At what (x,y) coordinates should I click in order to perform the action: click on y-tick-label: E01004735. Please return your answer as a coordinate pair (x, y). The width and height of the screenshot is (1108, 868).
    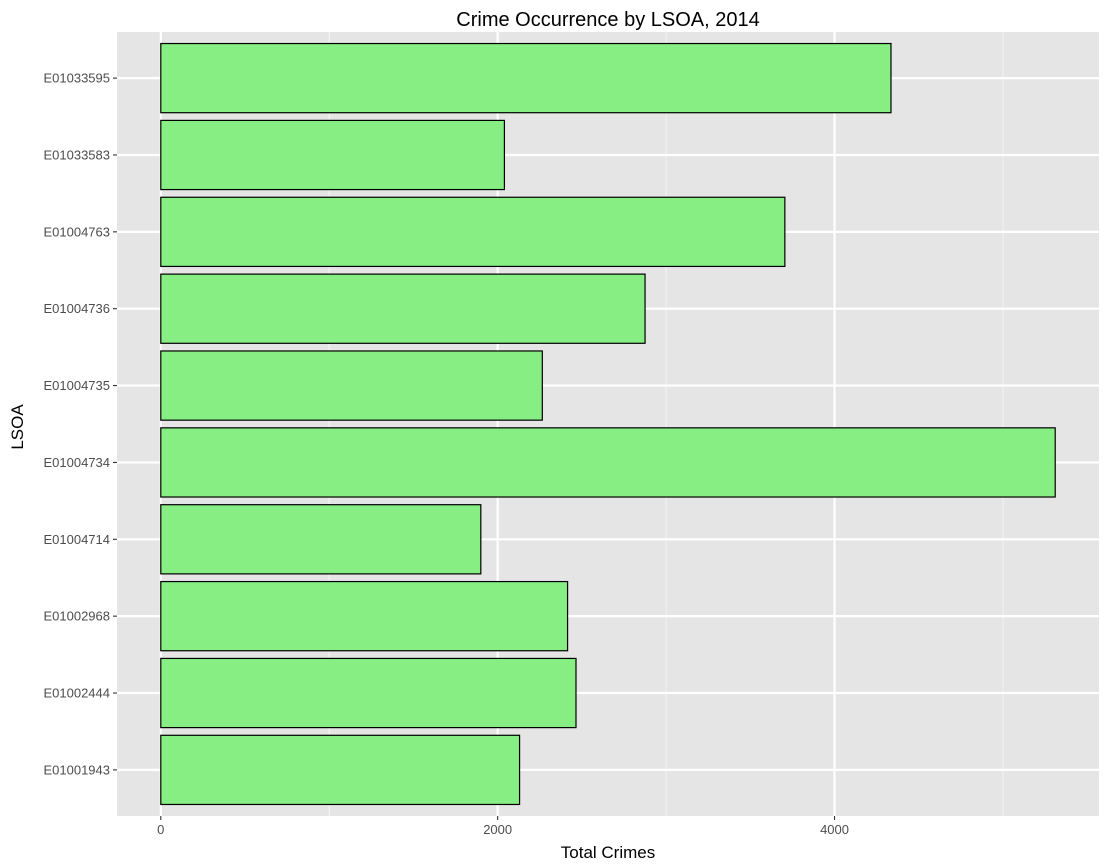
    Looking at the image, I should click on (76, 385).